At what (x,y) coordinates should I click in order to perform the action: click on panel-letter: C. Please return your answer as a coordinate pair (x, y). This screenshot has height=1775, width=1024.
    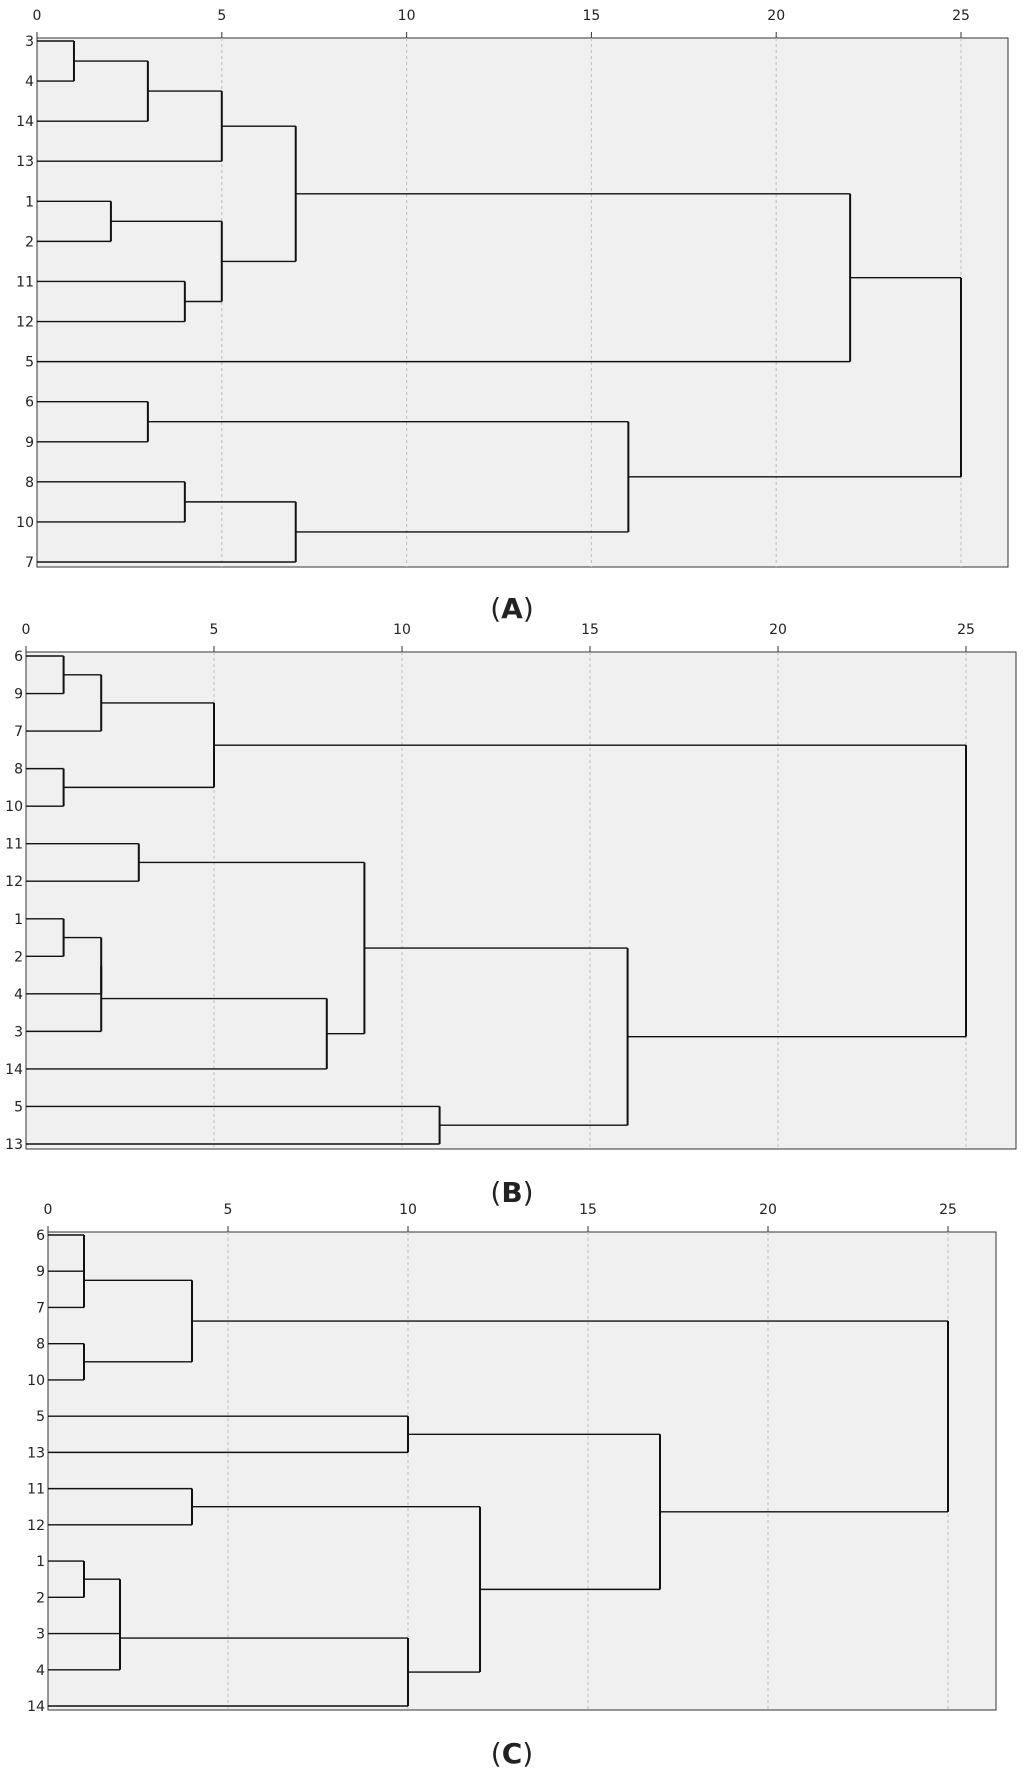
    Looking at the image, I should click on (512, 1753).